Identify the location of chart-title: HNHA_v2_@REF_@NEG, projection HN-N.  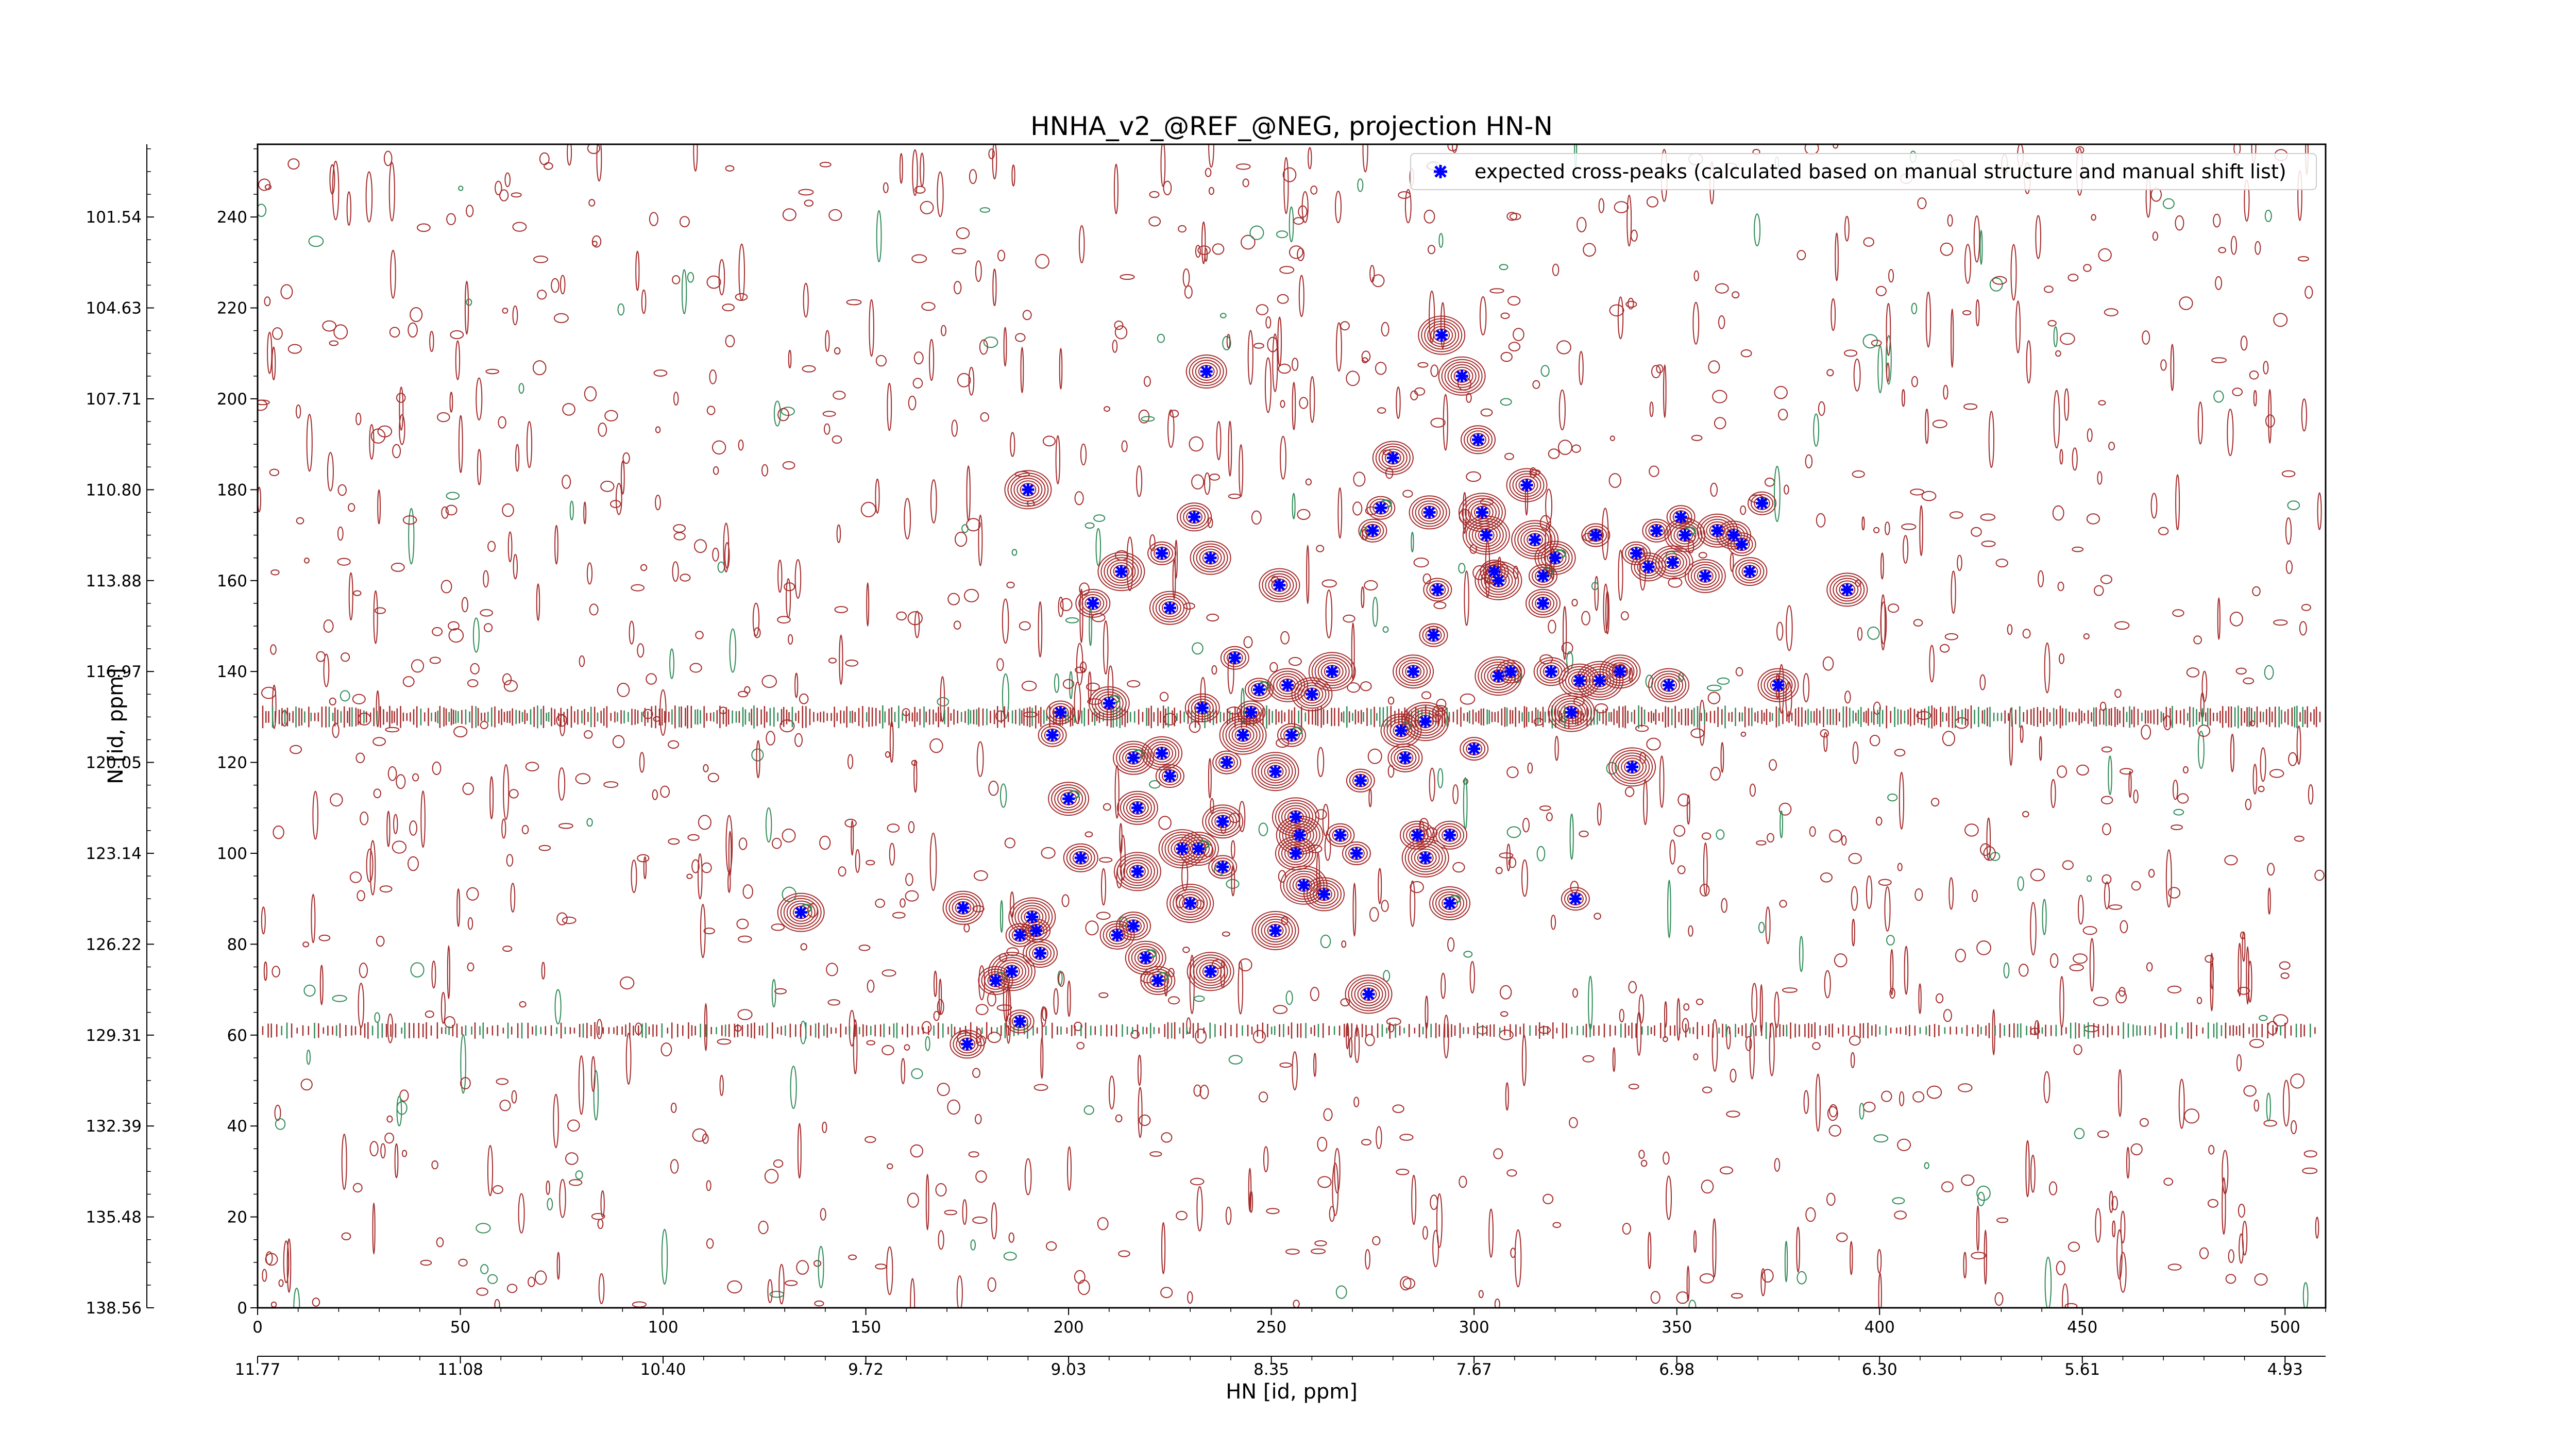
(1291, 126).